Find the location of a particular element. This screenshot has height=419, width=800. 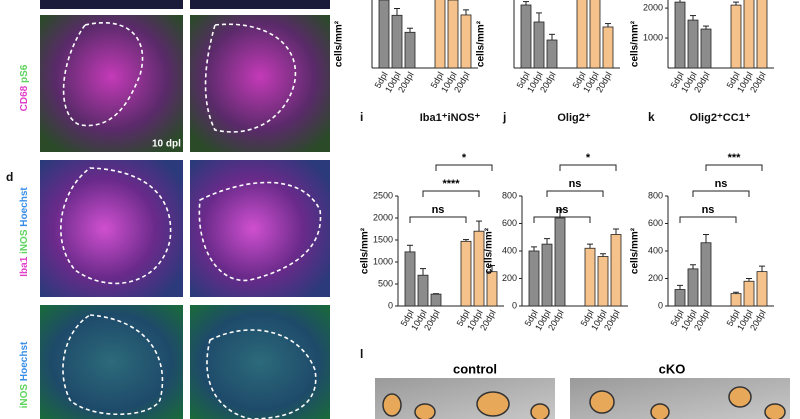

stain-label: iNOS Hoechst is located at coordinates (24, 374).